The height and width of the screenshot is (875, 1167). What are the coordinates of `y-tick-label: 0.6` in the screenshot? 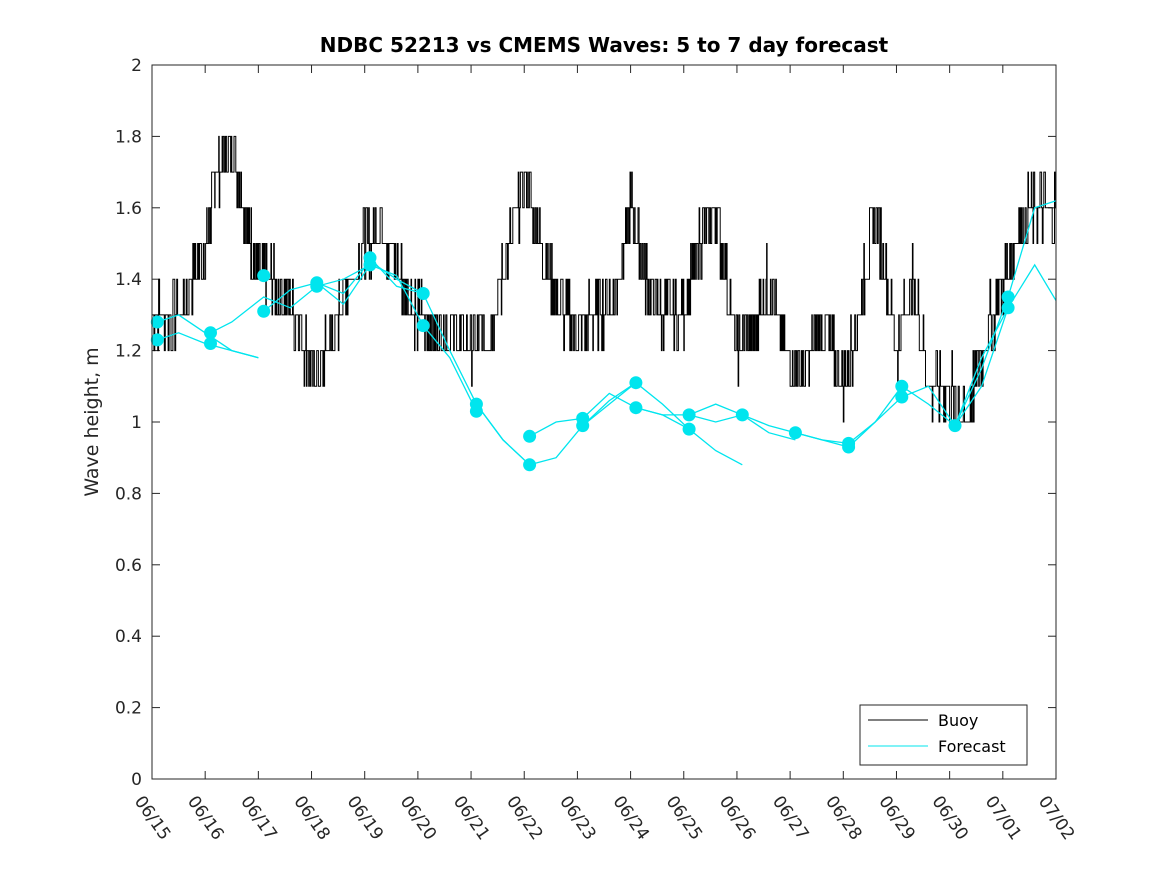 It's located at (128, 566).